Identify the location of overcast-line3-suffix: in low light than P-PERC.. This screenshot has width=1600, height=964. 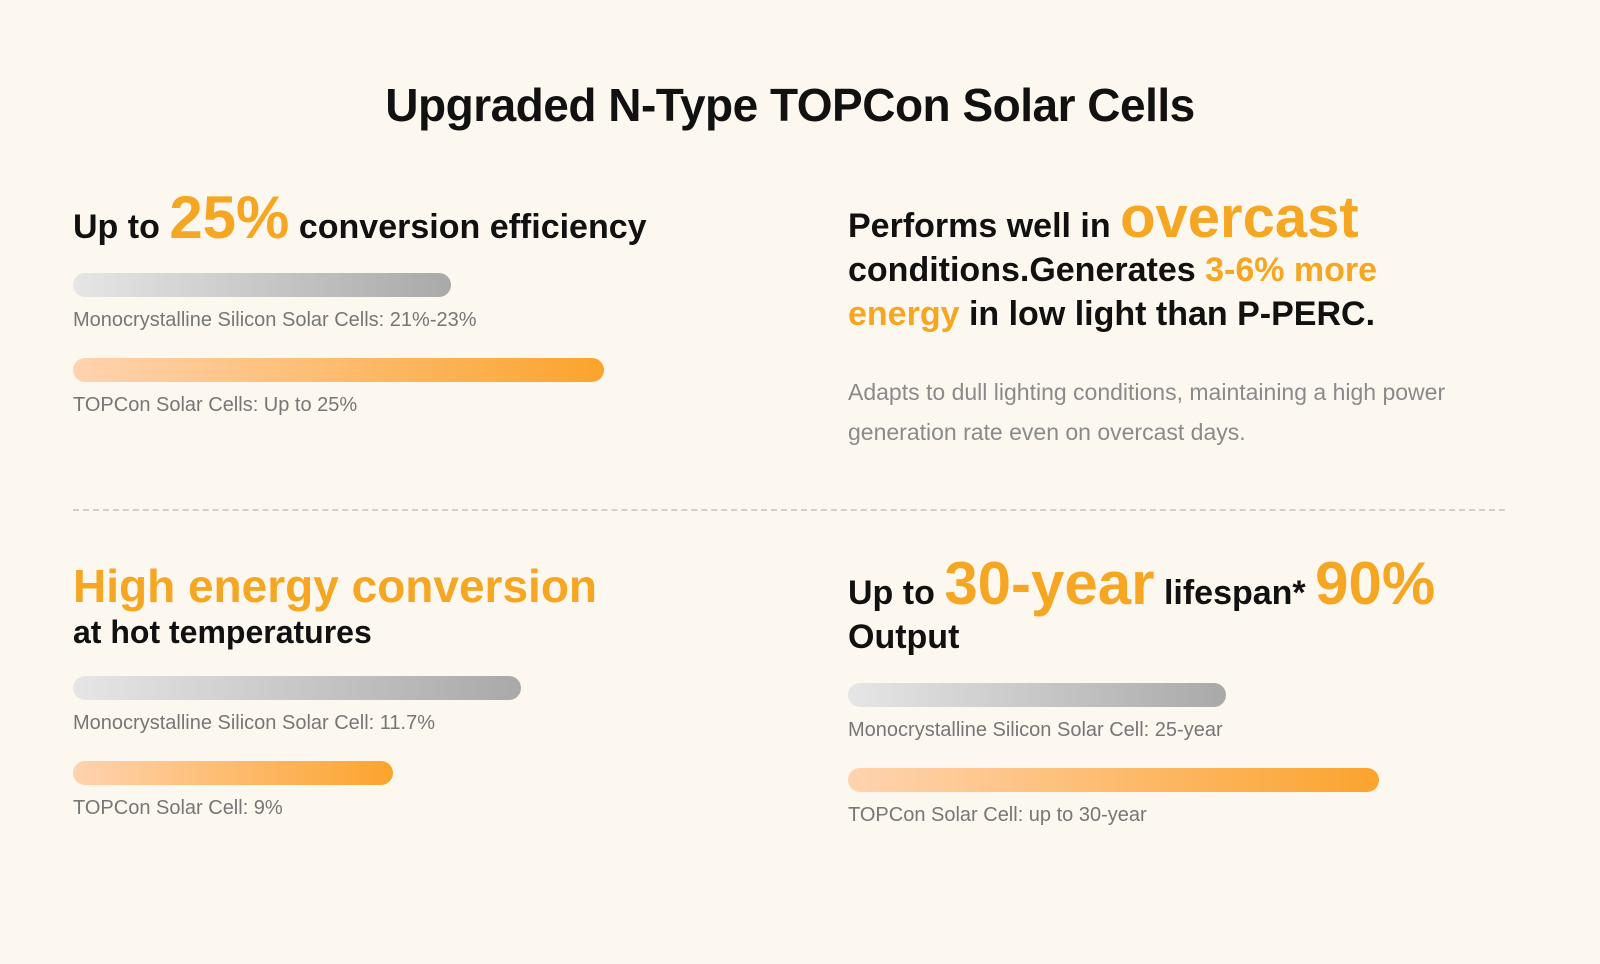
(1167, 314).